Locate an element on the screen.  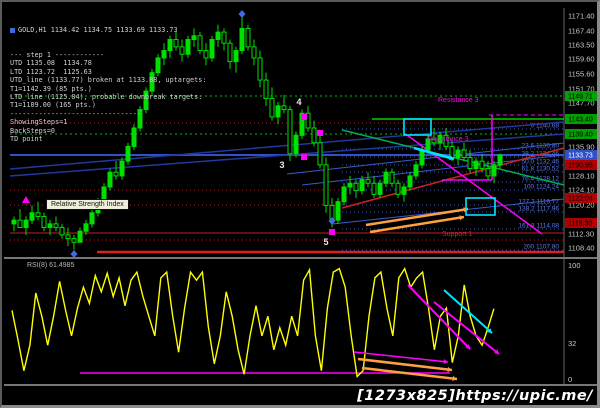
rsi-tick-32: 32 is located at coordinates (572, 343).